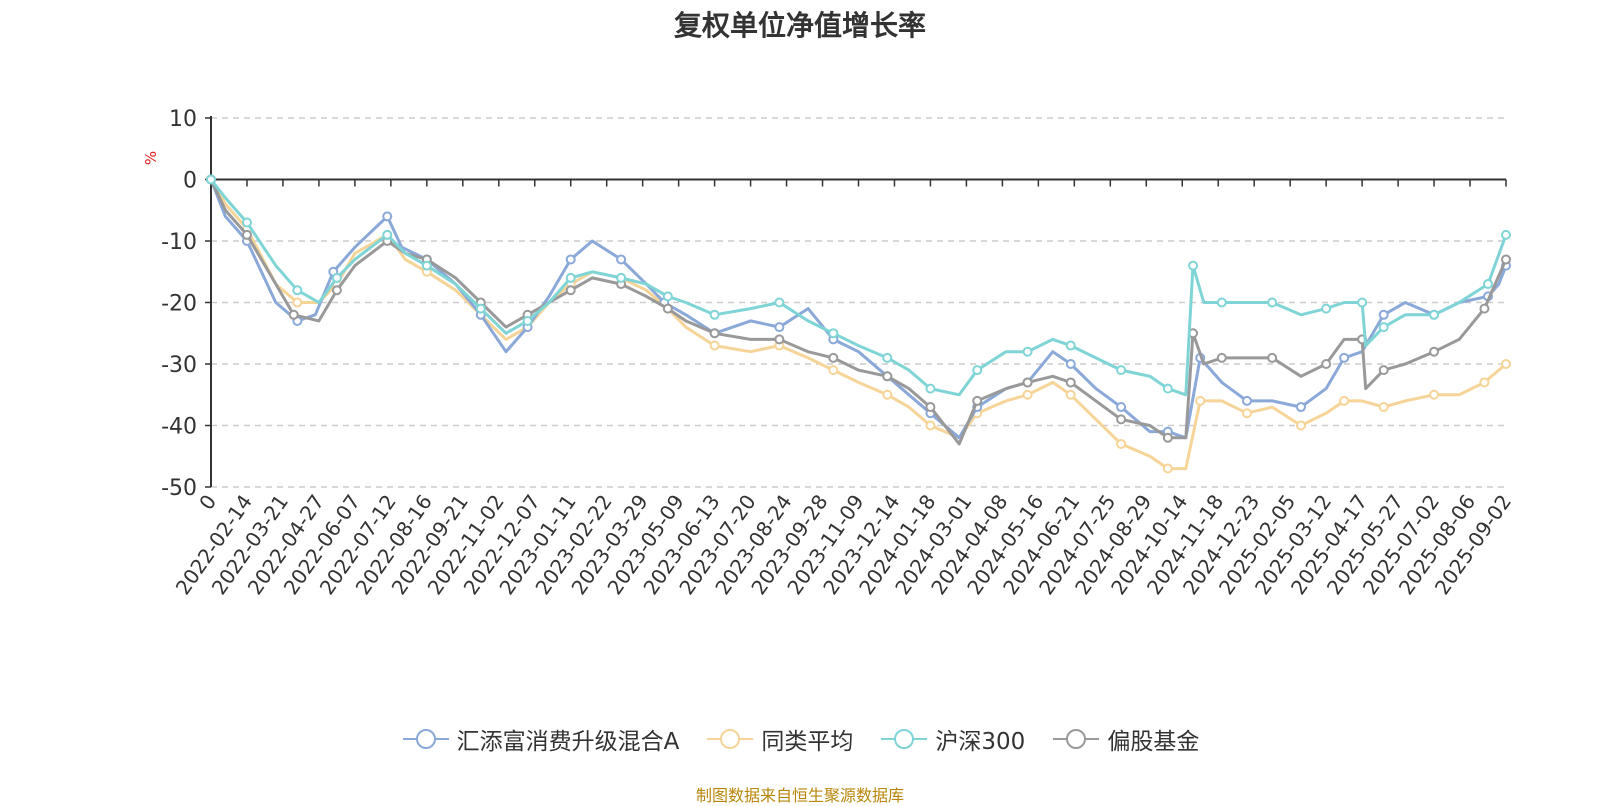 The image size is (1600, 806). I want to click on y-tick-label: 0, so click(190, 181).